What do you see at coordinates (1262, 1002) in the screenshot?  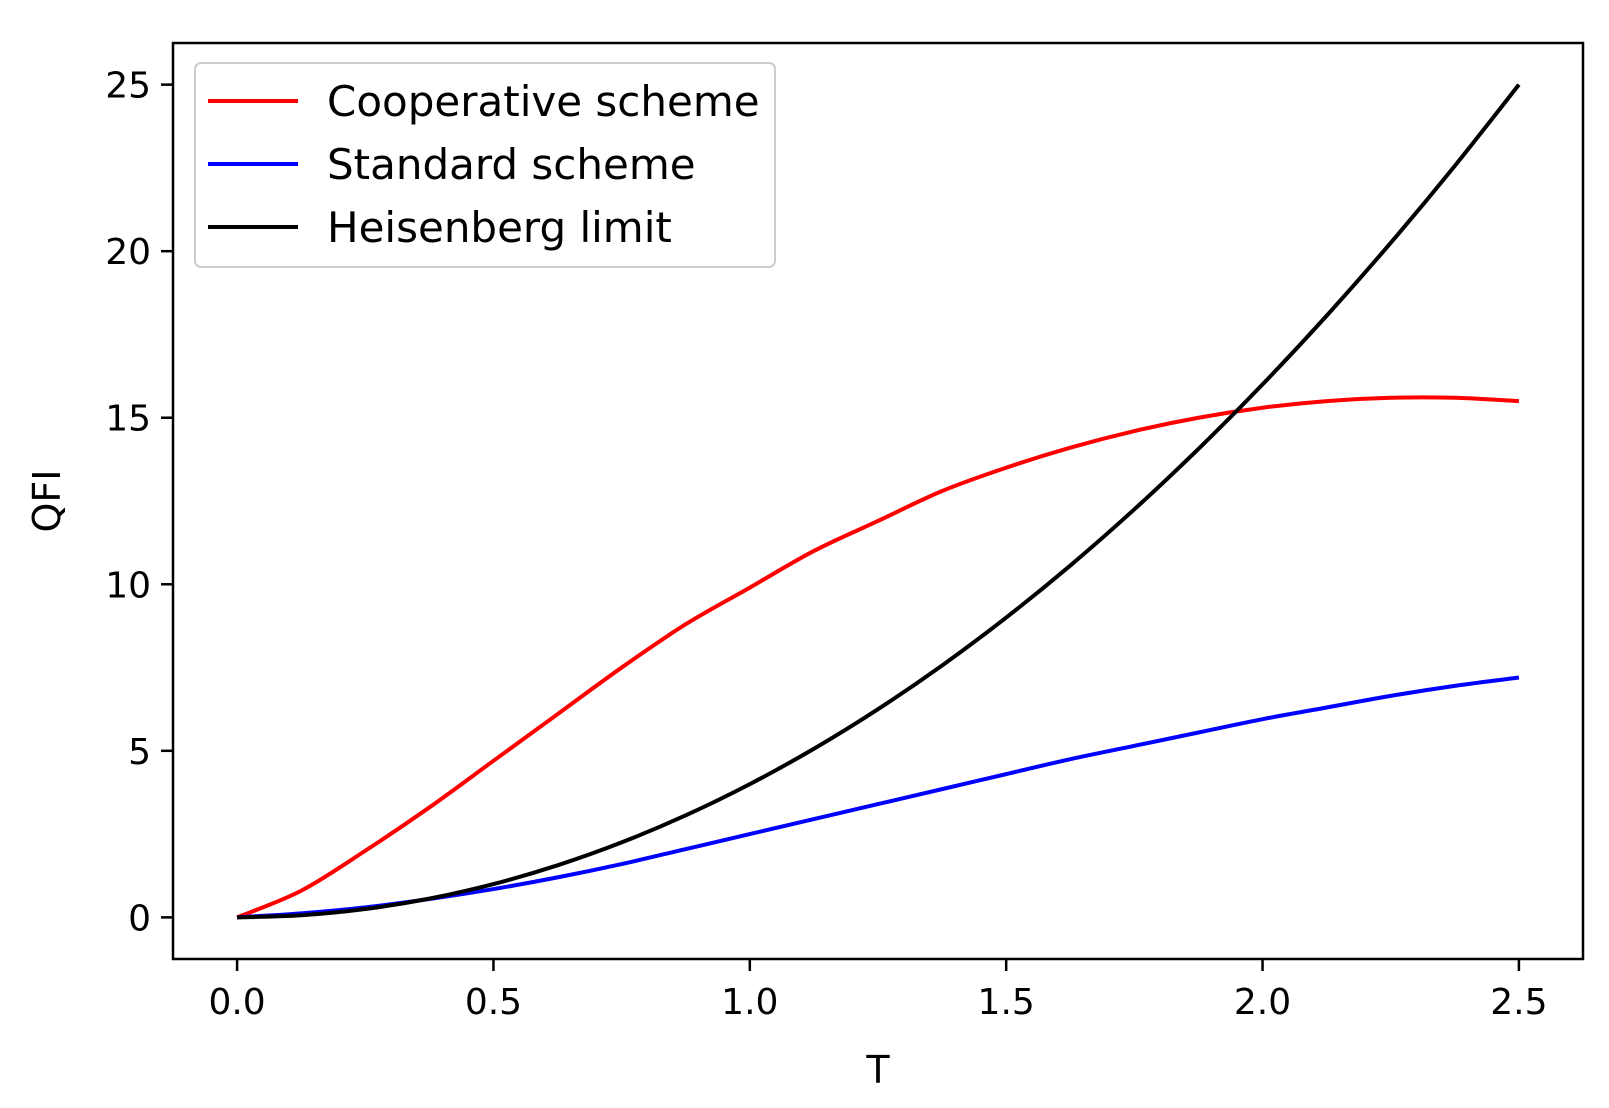 I see `x-tick-label: 2.0` at bounding box center [1262, 1002].